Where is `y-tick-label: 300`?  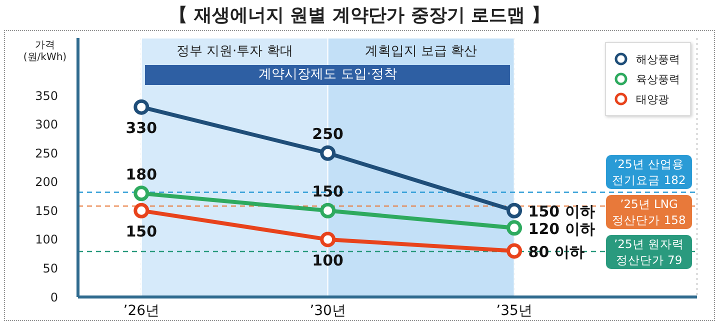 y-tick-label: 300 is located at coordinates (46, 125).